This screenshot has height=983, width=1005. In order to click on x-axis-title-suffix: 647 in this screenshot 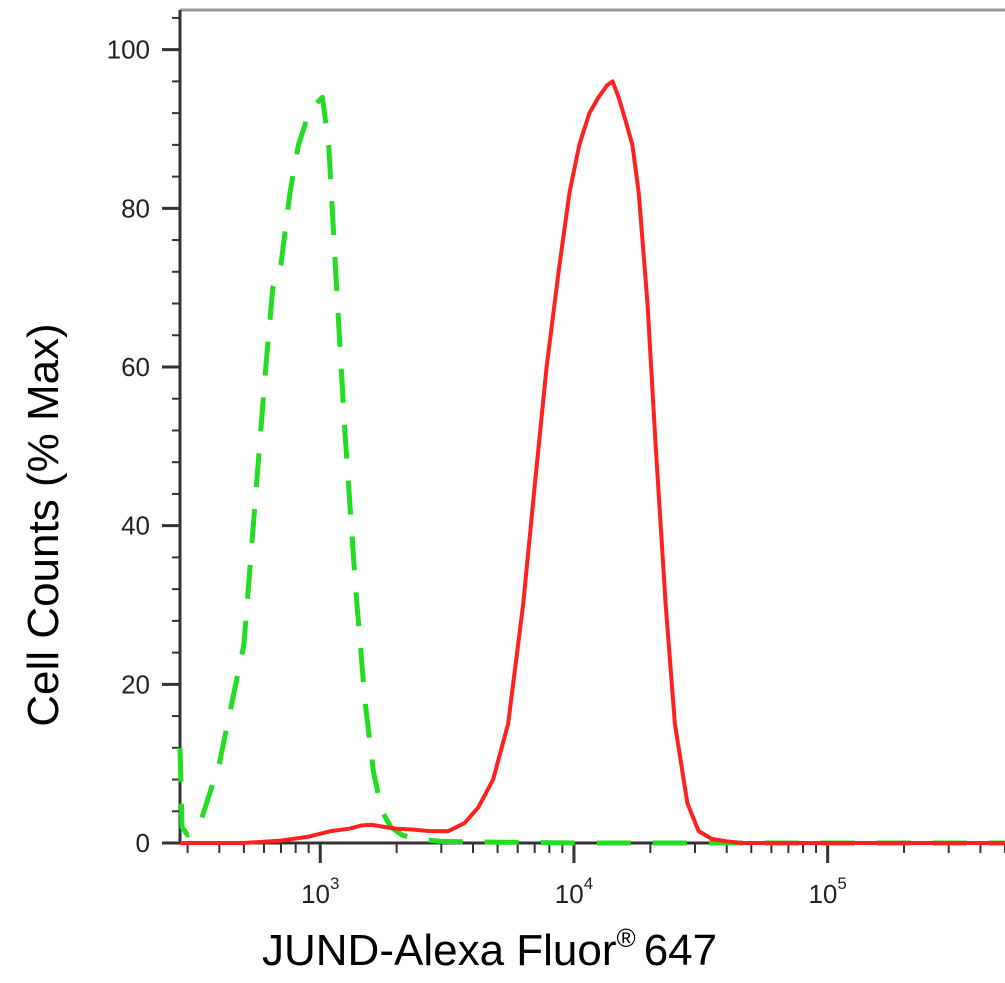, I will do `click(680, 950)`.